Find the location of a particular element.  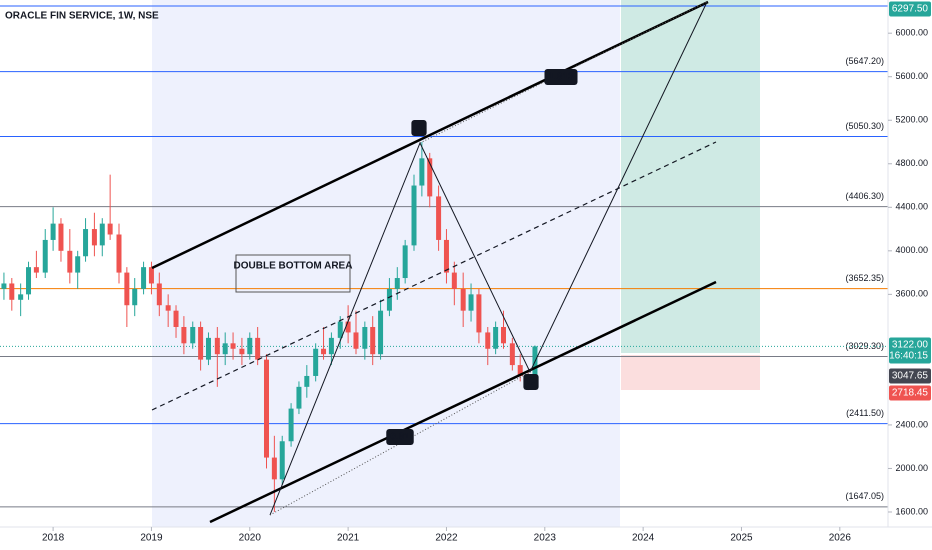

price-tag-label: 3047.65 is located at coordinates (910, 376).